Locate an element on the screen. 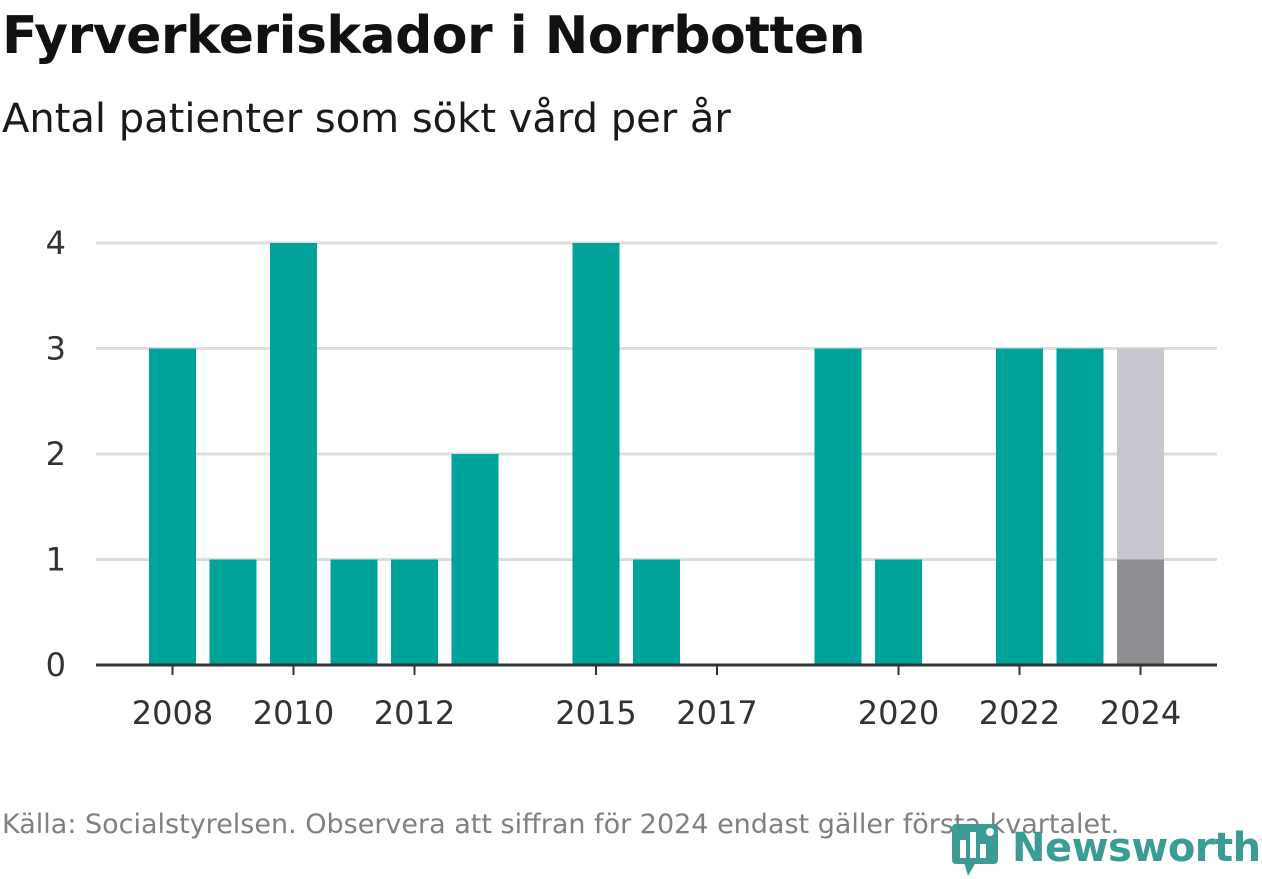 Image resolution: width=1262 pixels, height=879 pixels. bar-2023 is located at coordinates (1080, 506).